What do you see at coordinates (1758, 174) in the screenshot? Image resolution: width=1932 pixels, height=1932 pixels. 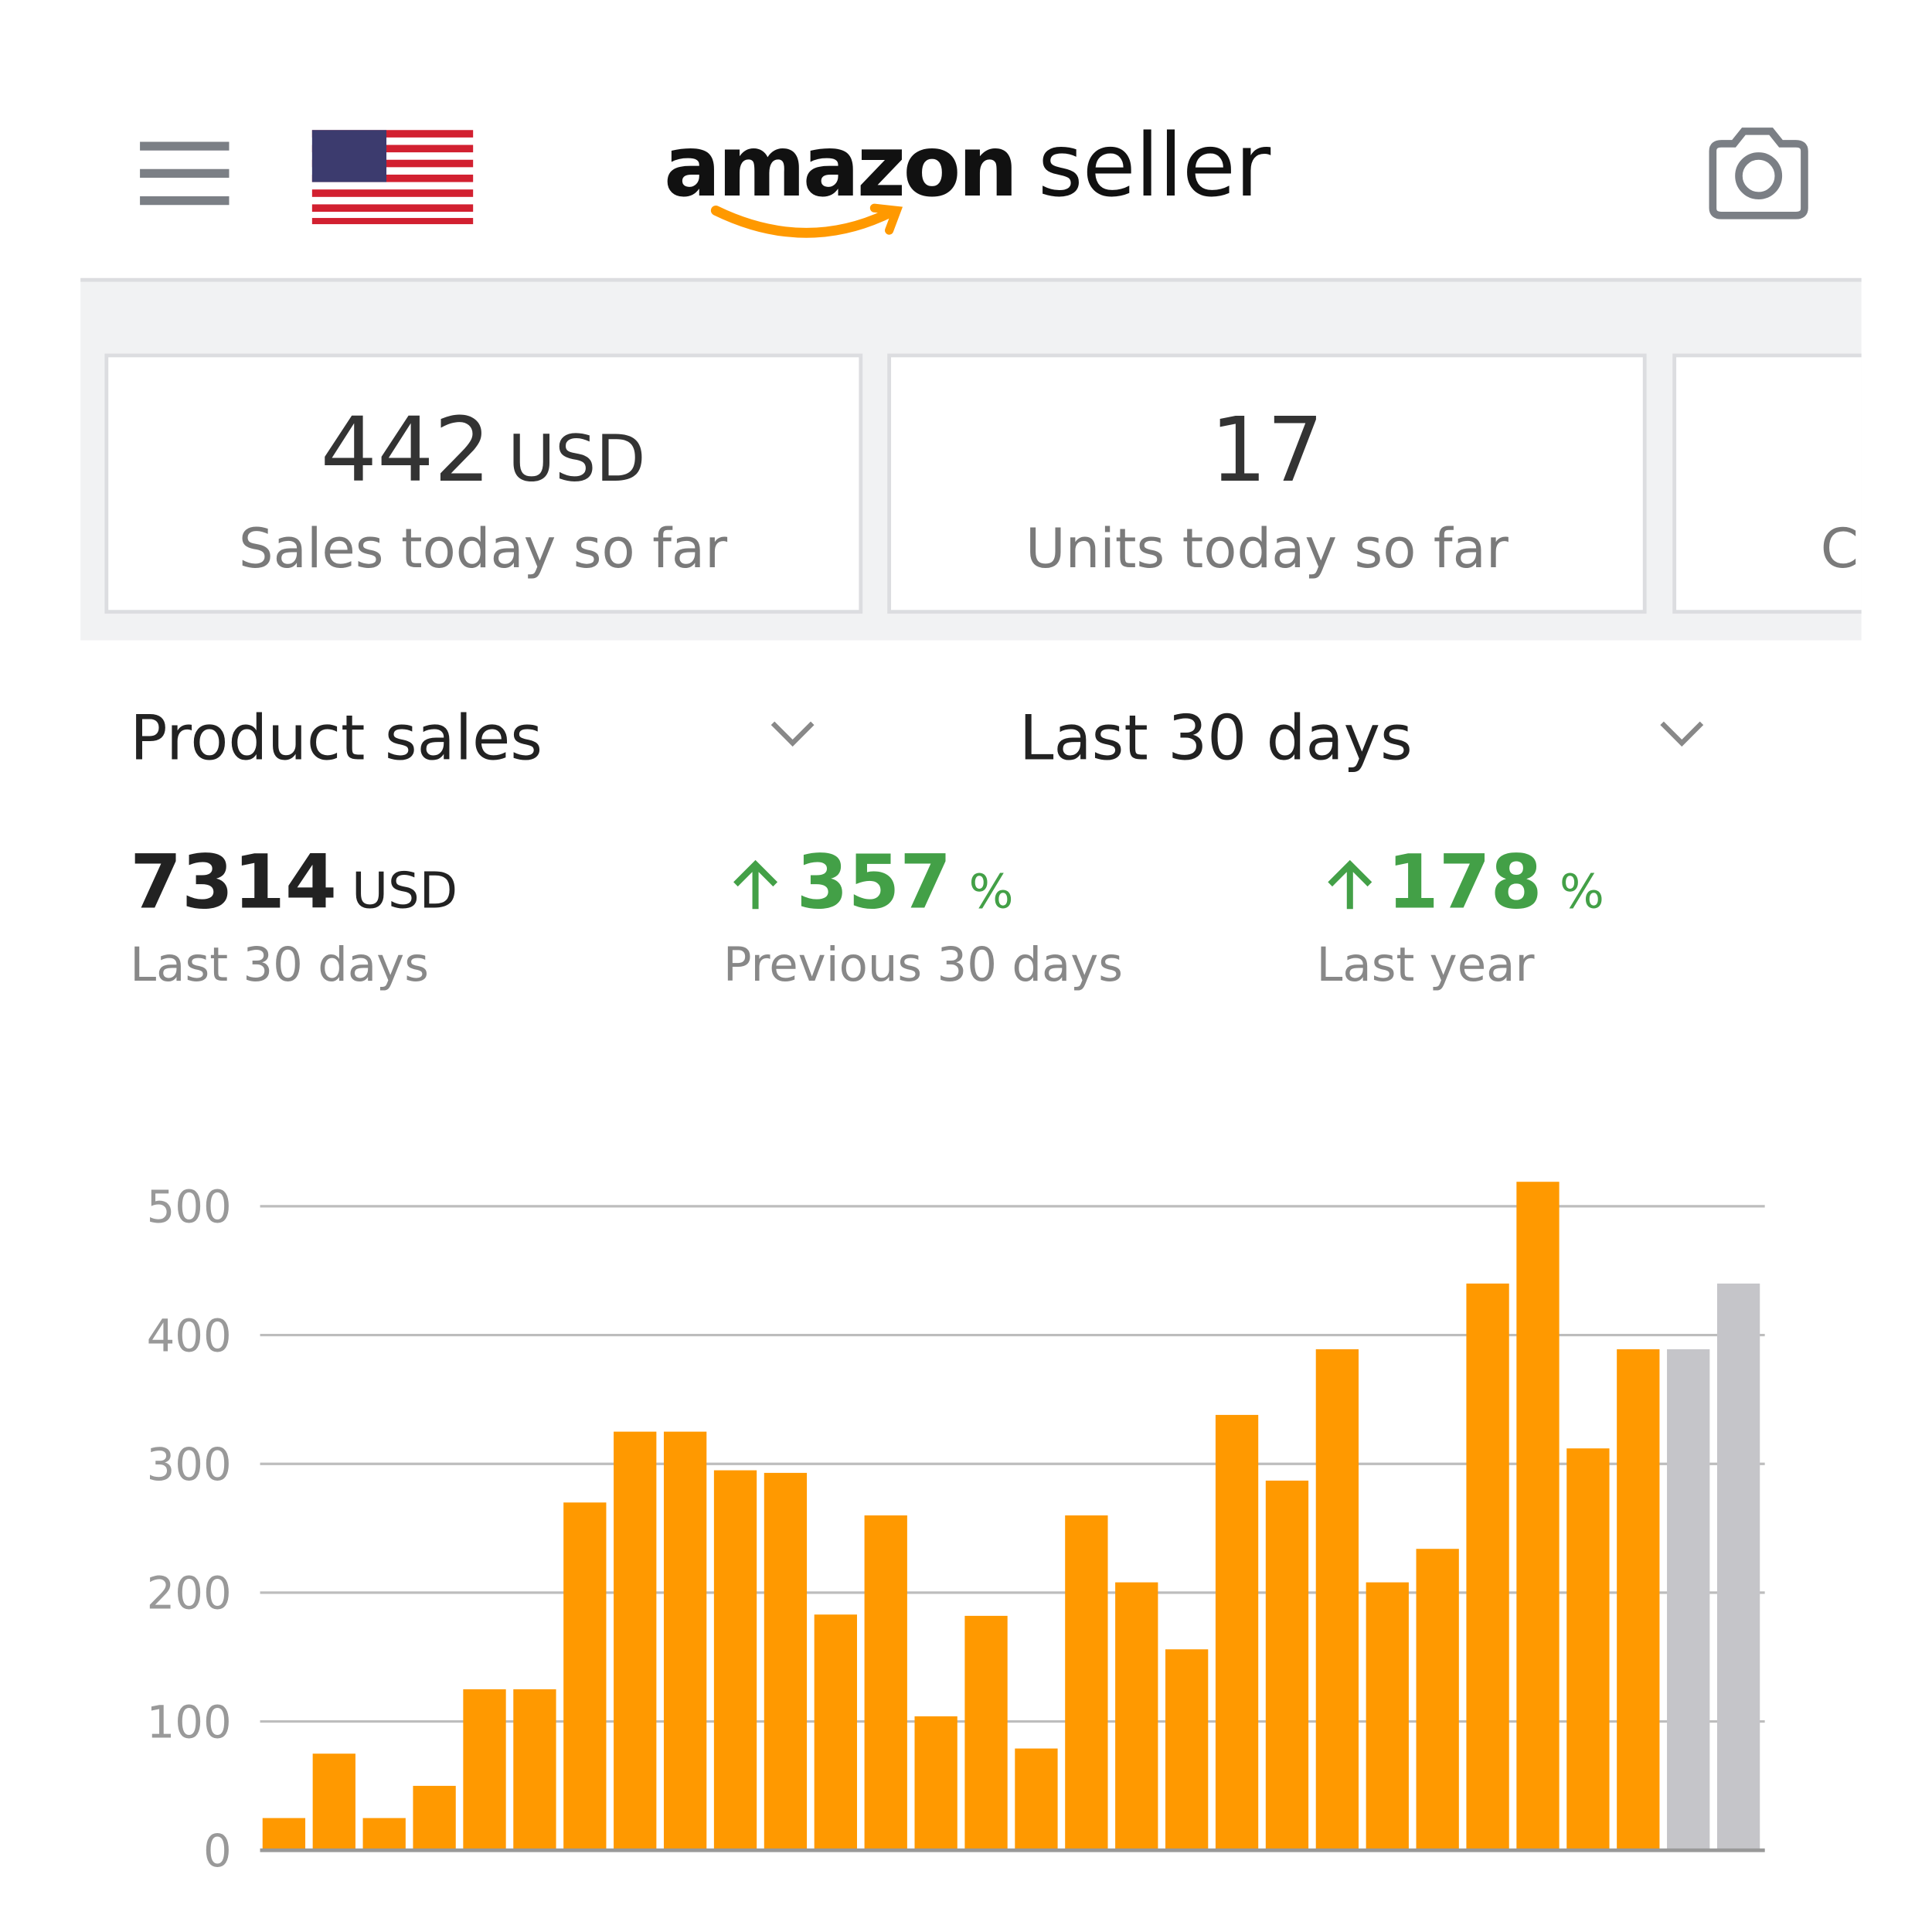 I see `camera-button` at bounding box center [1758, 174].